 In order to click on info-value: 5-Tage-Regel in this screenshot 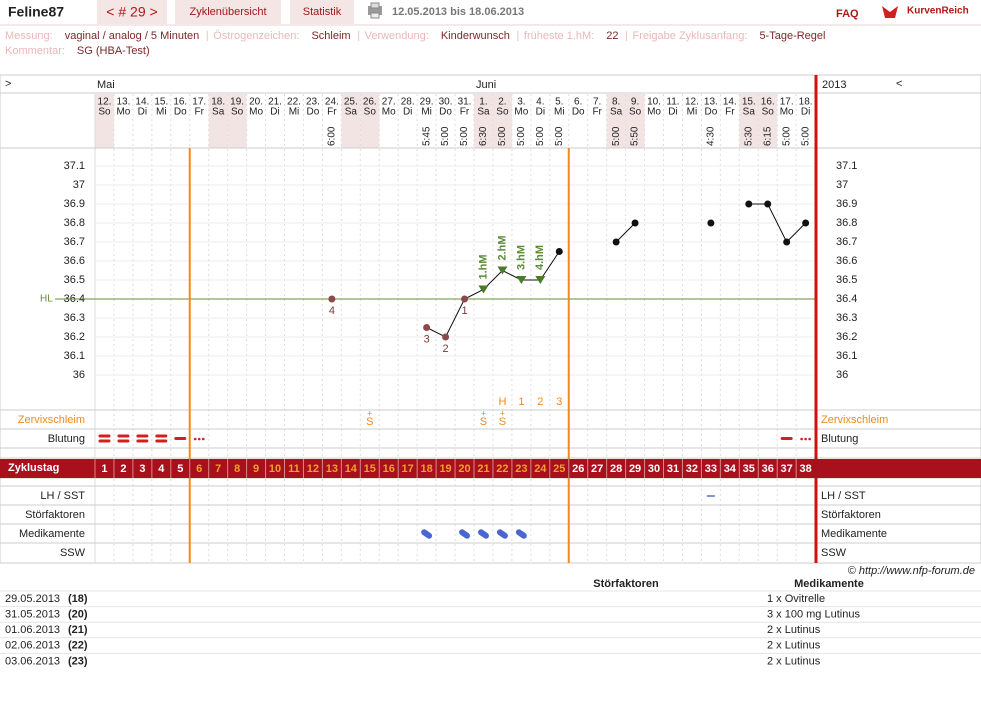, I will do `click(792, 36)`.